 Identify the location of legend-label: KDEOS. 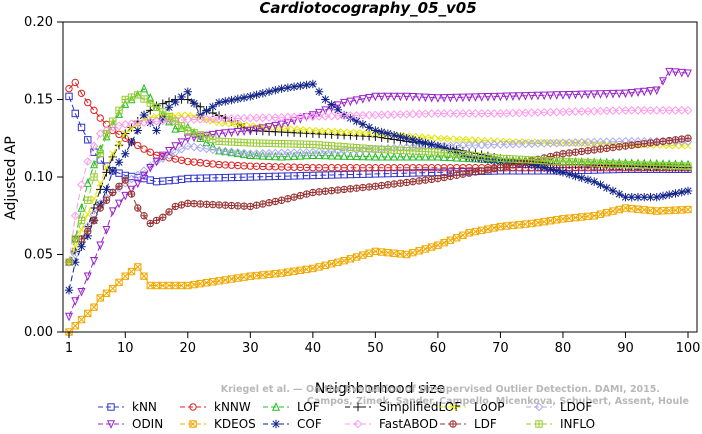
(235, 424).